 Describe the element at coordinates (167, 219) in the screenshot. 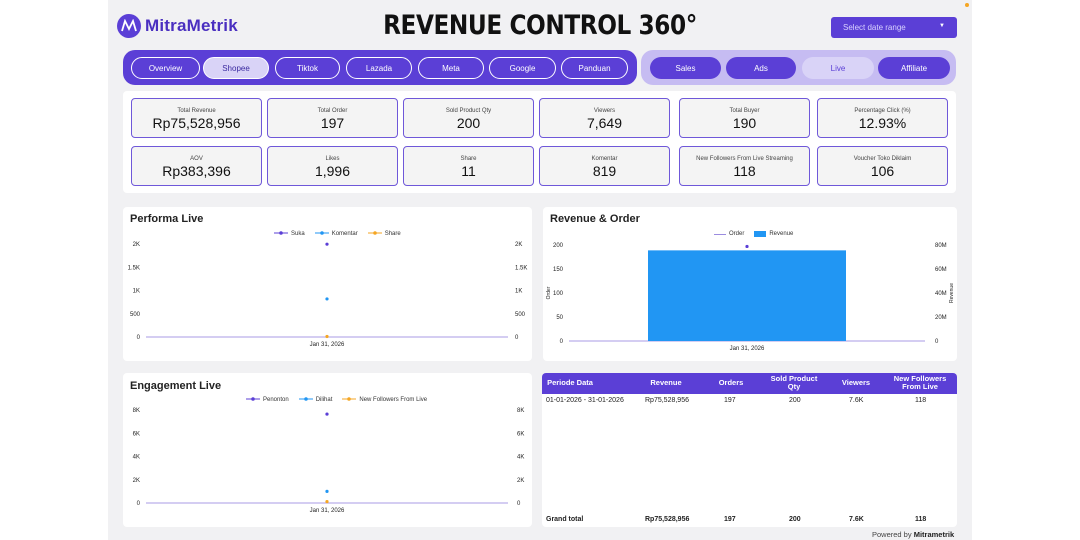

I see `performa-live-title: Performa Live` at that location.